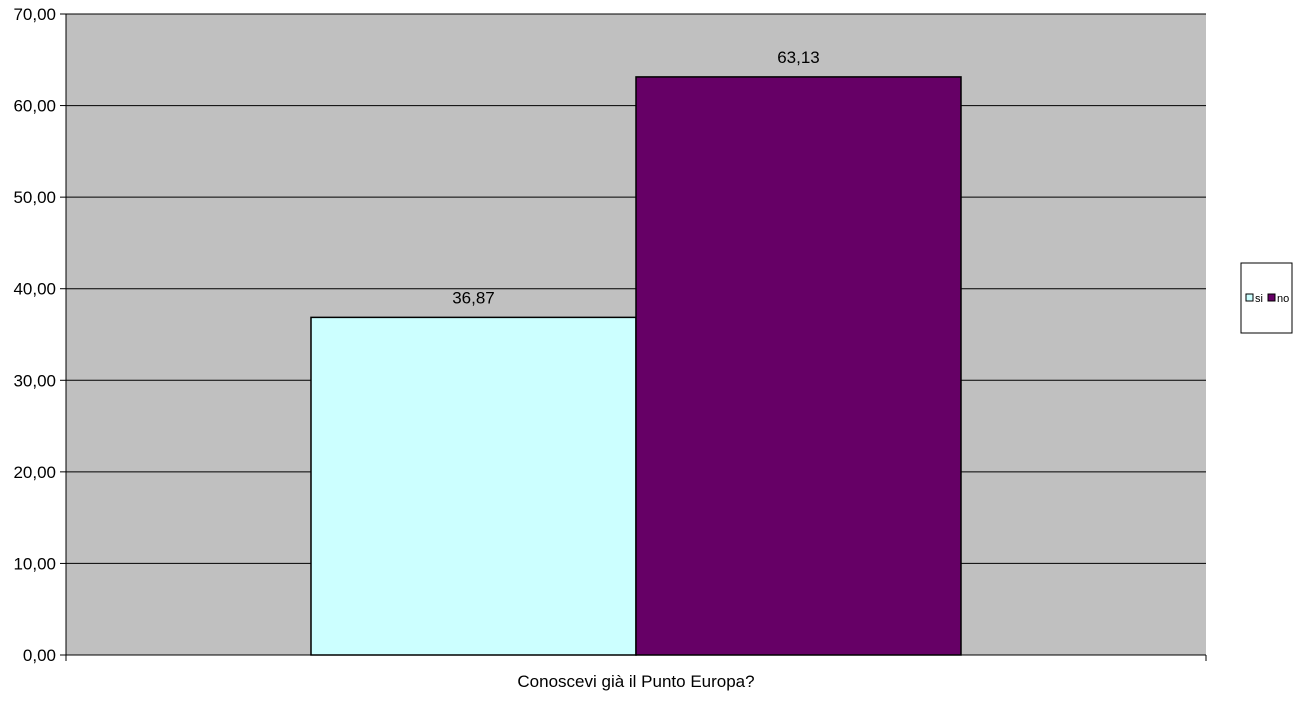 The width and height of the screenshot is (1302, 708). What do you see at coordinates (34, 289) in the screenshot?
I see `y-tick-label: 40,00` at bounding box center [34, 289].